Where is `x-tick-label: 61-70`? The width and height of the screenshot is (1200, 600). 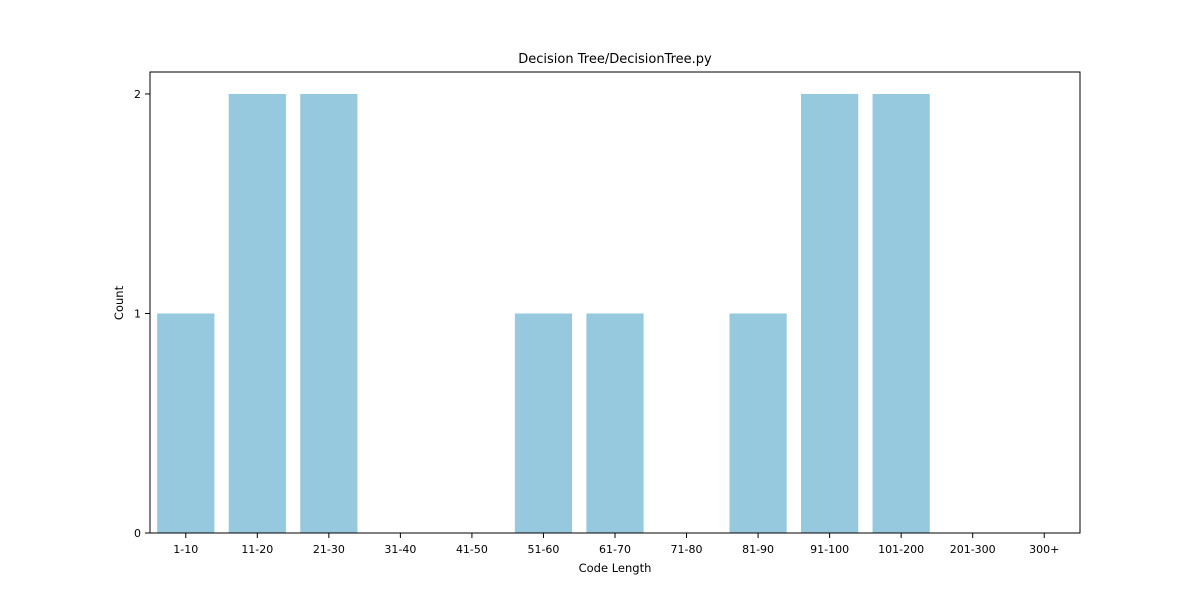 x-tick-label: 61-70 is located at coordinates (615, 549).